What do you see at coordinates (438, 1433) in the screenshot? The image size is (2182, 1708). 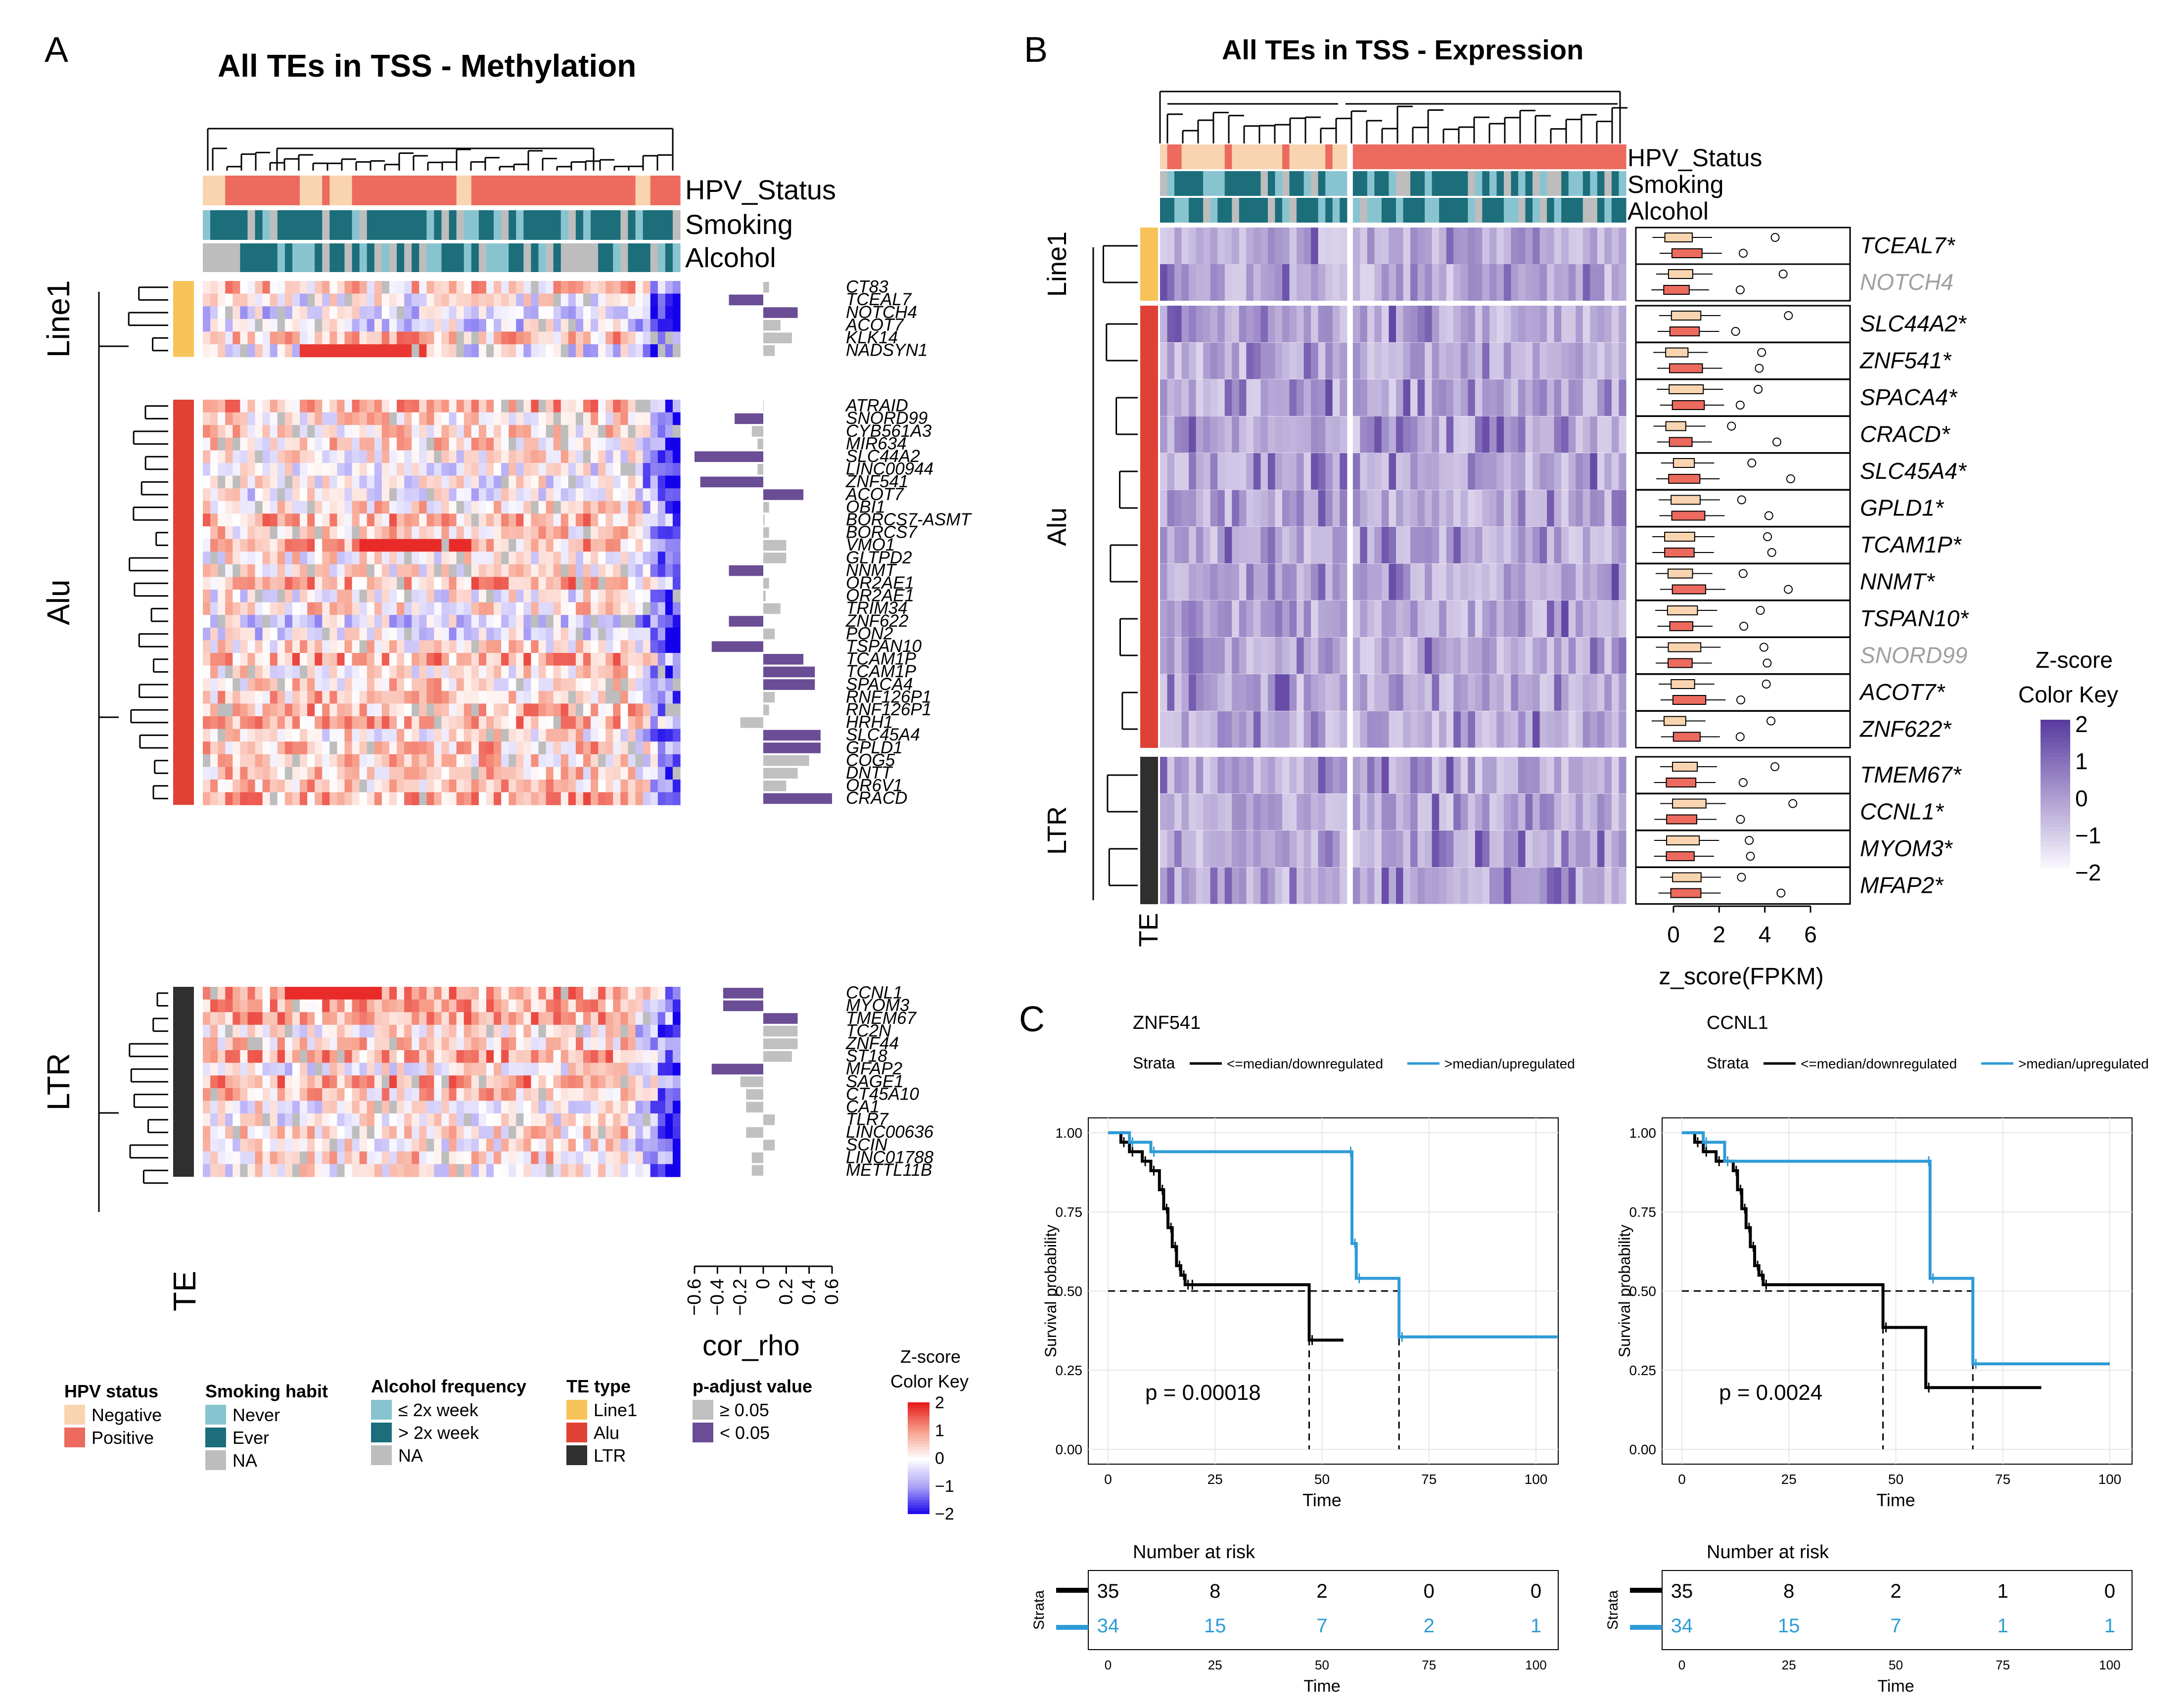 I see `alcohol-legend-item: > 2x week` at bounding box center [438, 1433].